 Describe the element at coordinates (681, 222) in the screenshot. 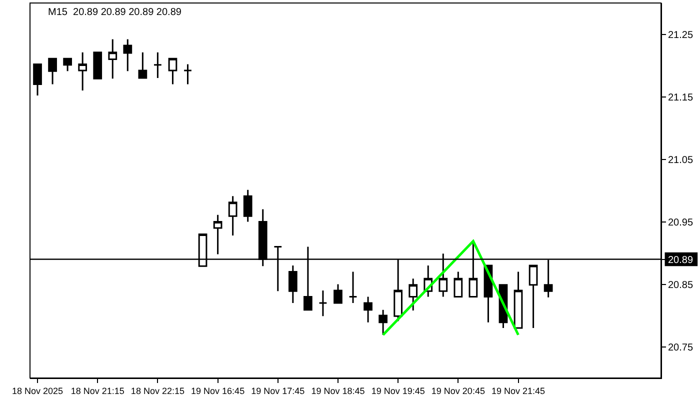

I see `y-tick-label: 20.95` at that location.